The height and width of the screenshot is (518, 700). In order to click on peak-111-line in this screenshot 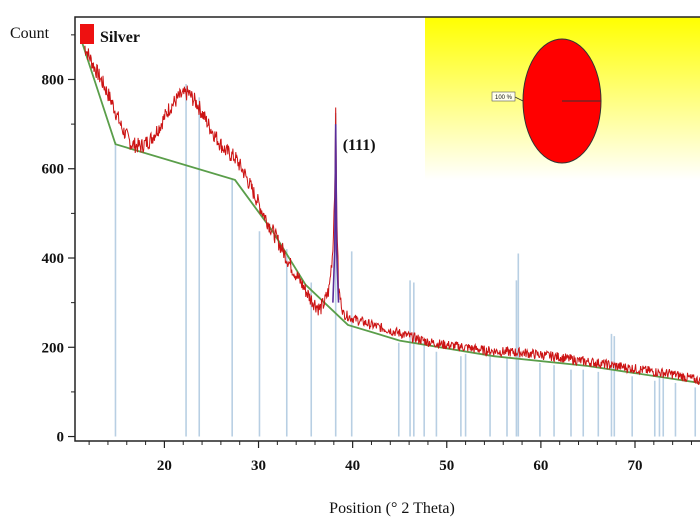, I will do `click(336, 213)`.